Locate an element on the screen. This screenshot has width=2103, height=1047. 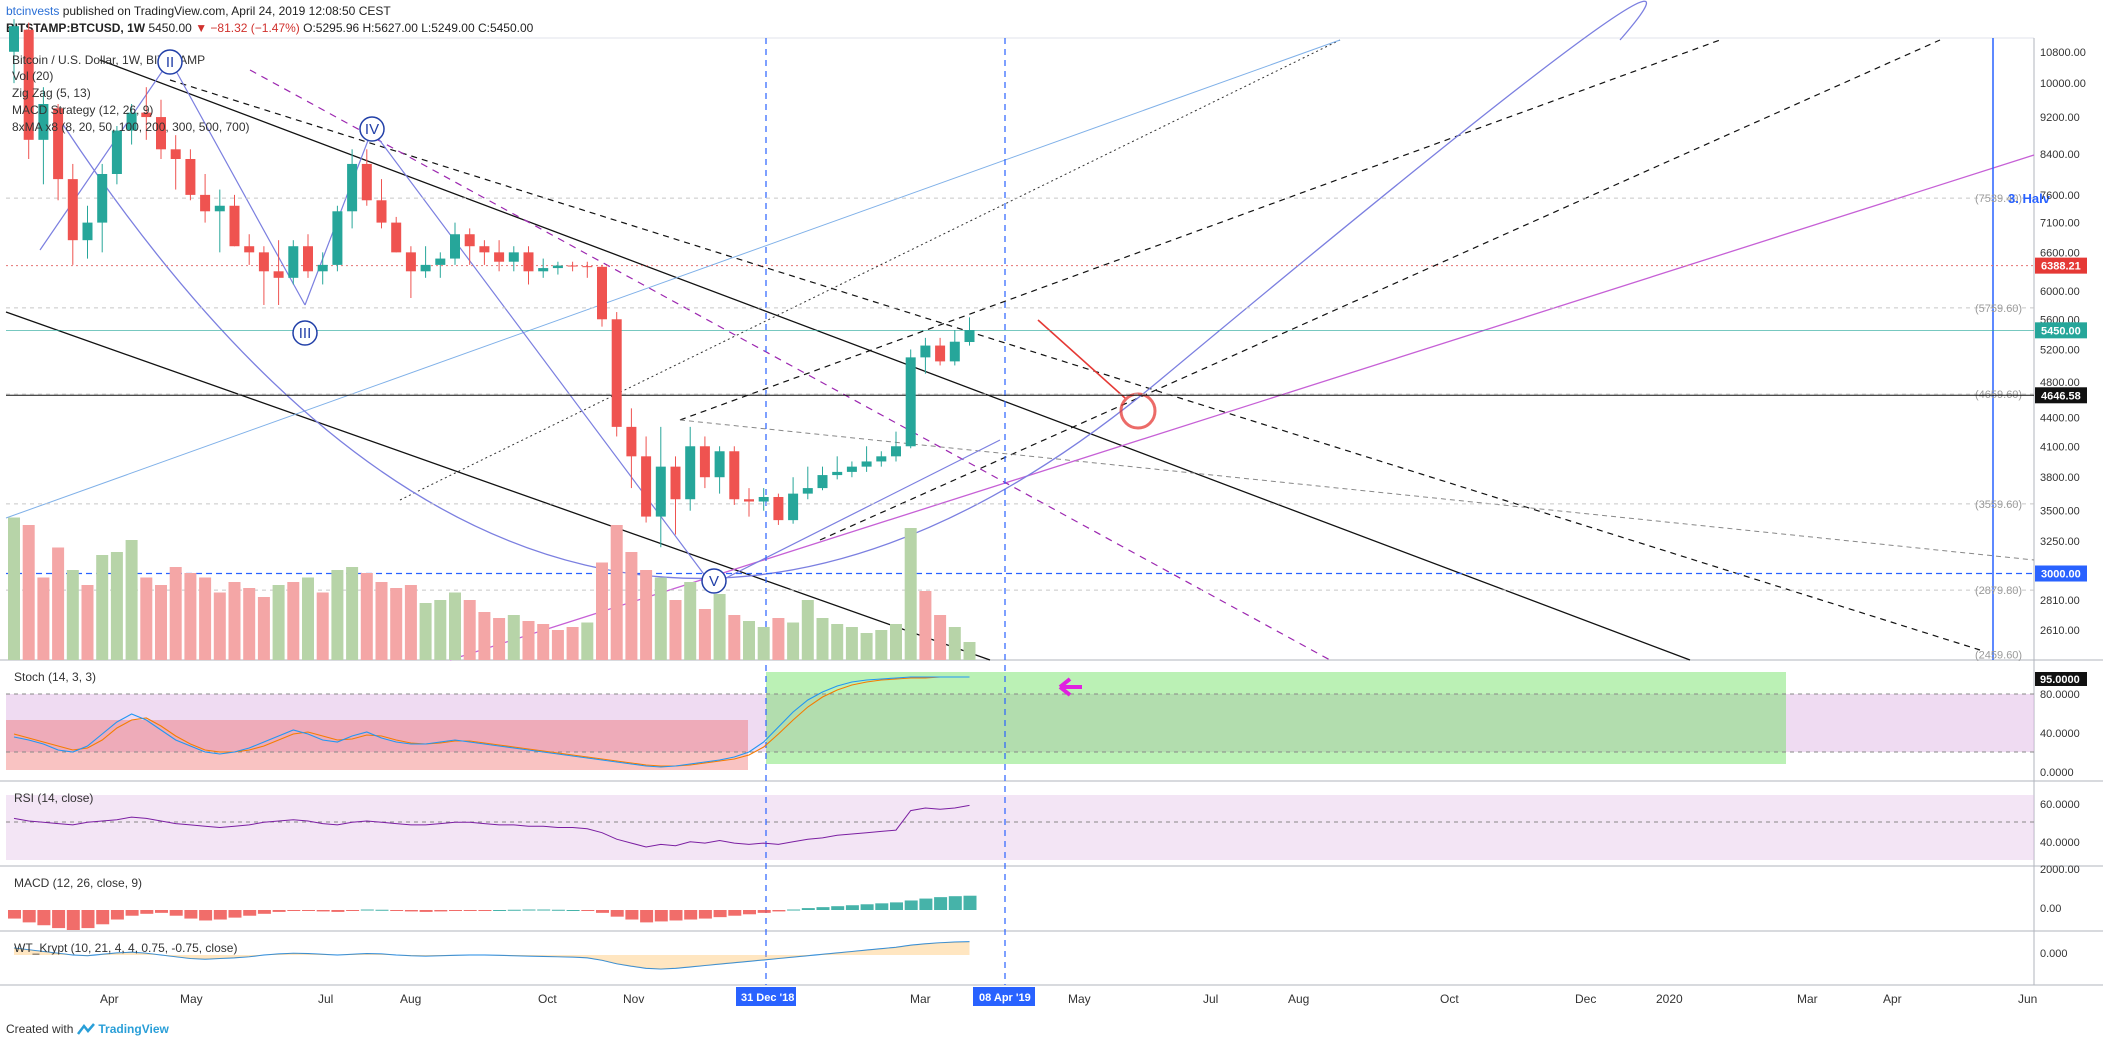
time-label: Nov is located at coordinates (633, 999).